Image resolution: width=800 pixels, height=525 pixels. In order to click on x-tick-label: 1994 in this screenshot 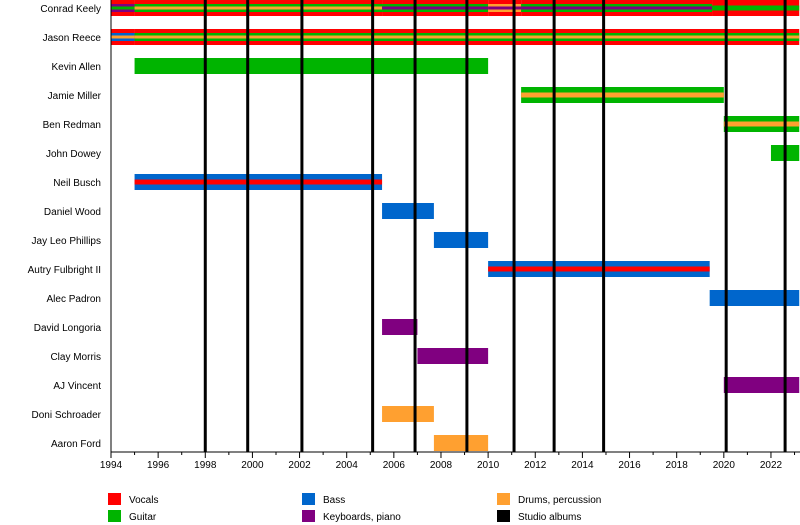, I will do `click(111, 465)`.